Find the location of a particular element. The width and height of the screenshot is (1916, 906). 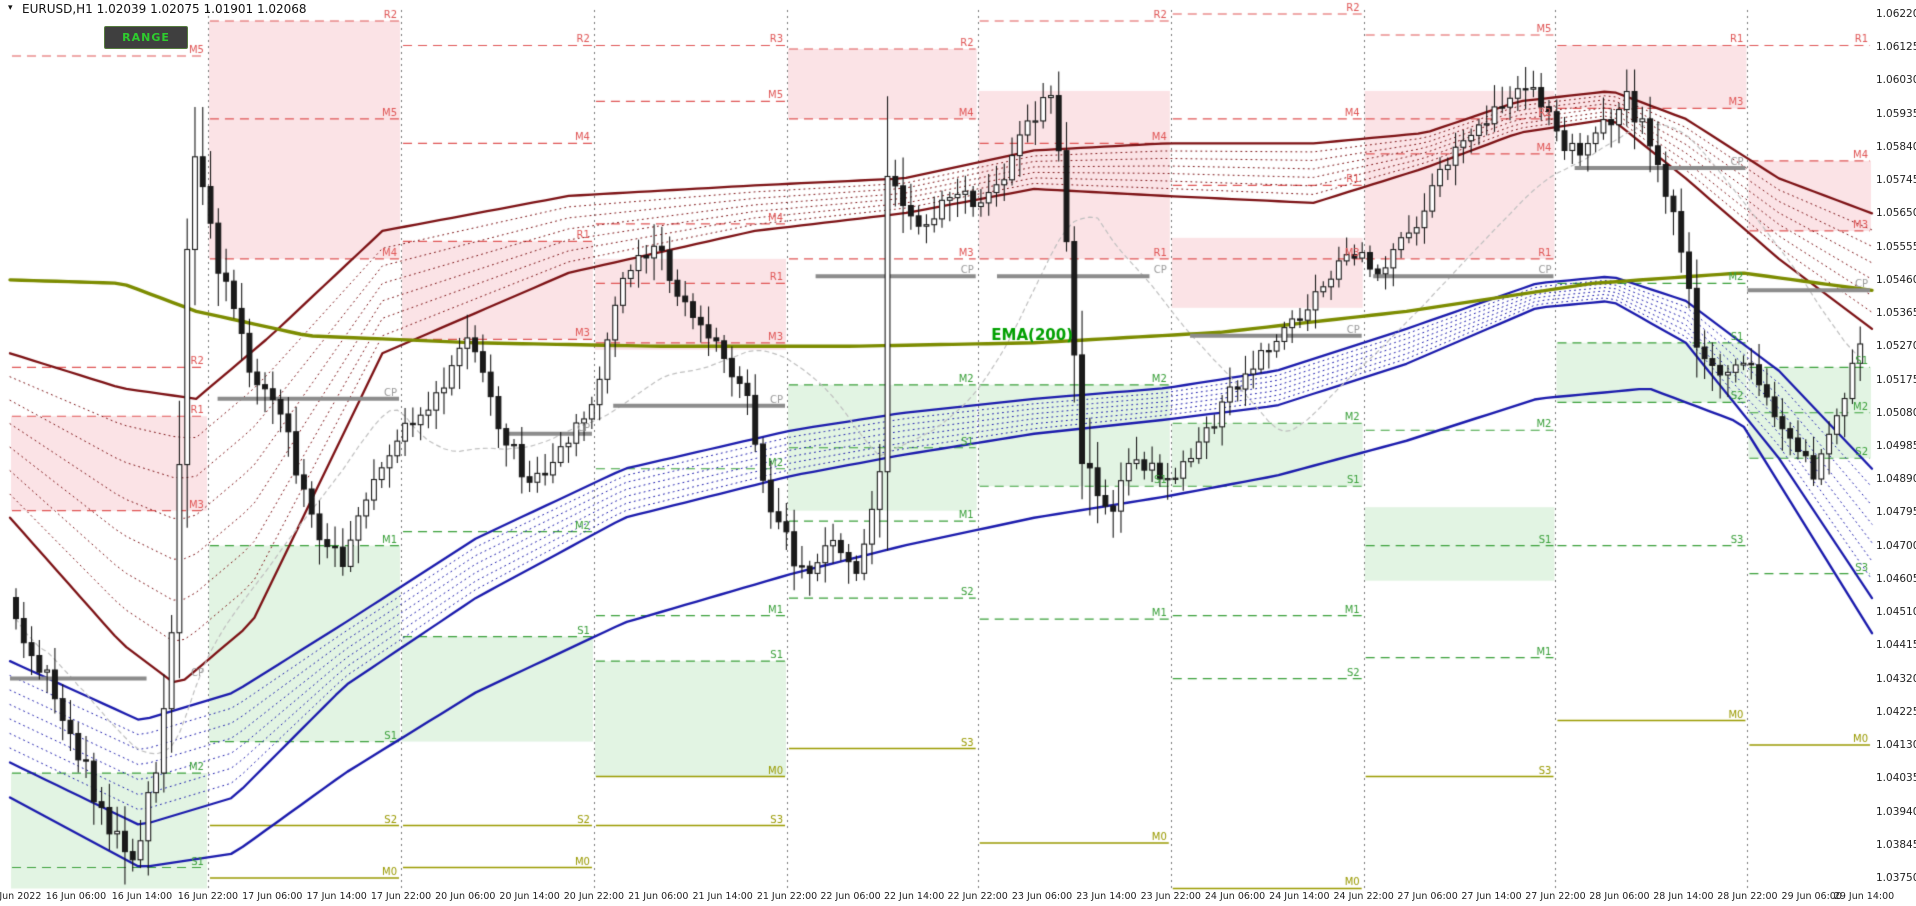

x-axis-label: 28 Jun 22:00 is located at coordinates (1747, 896).